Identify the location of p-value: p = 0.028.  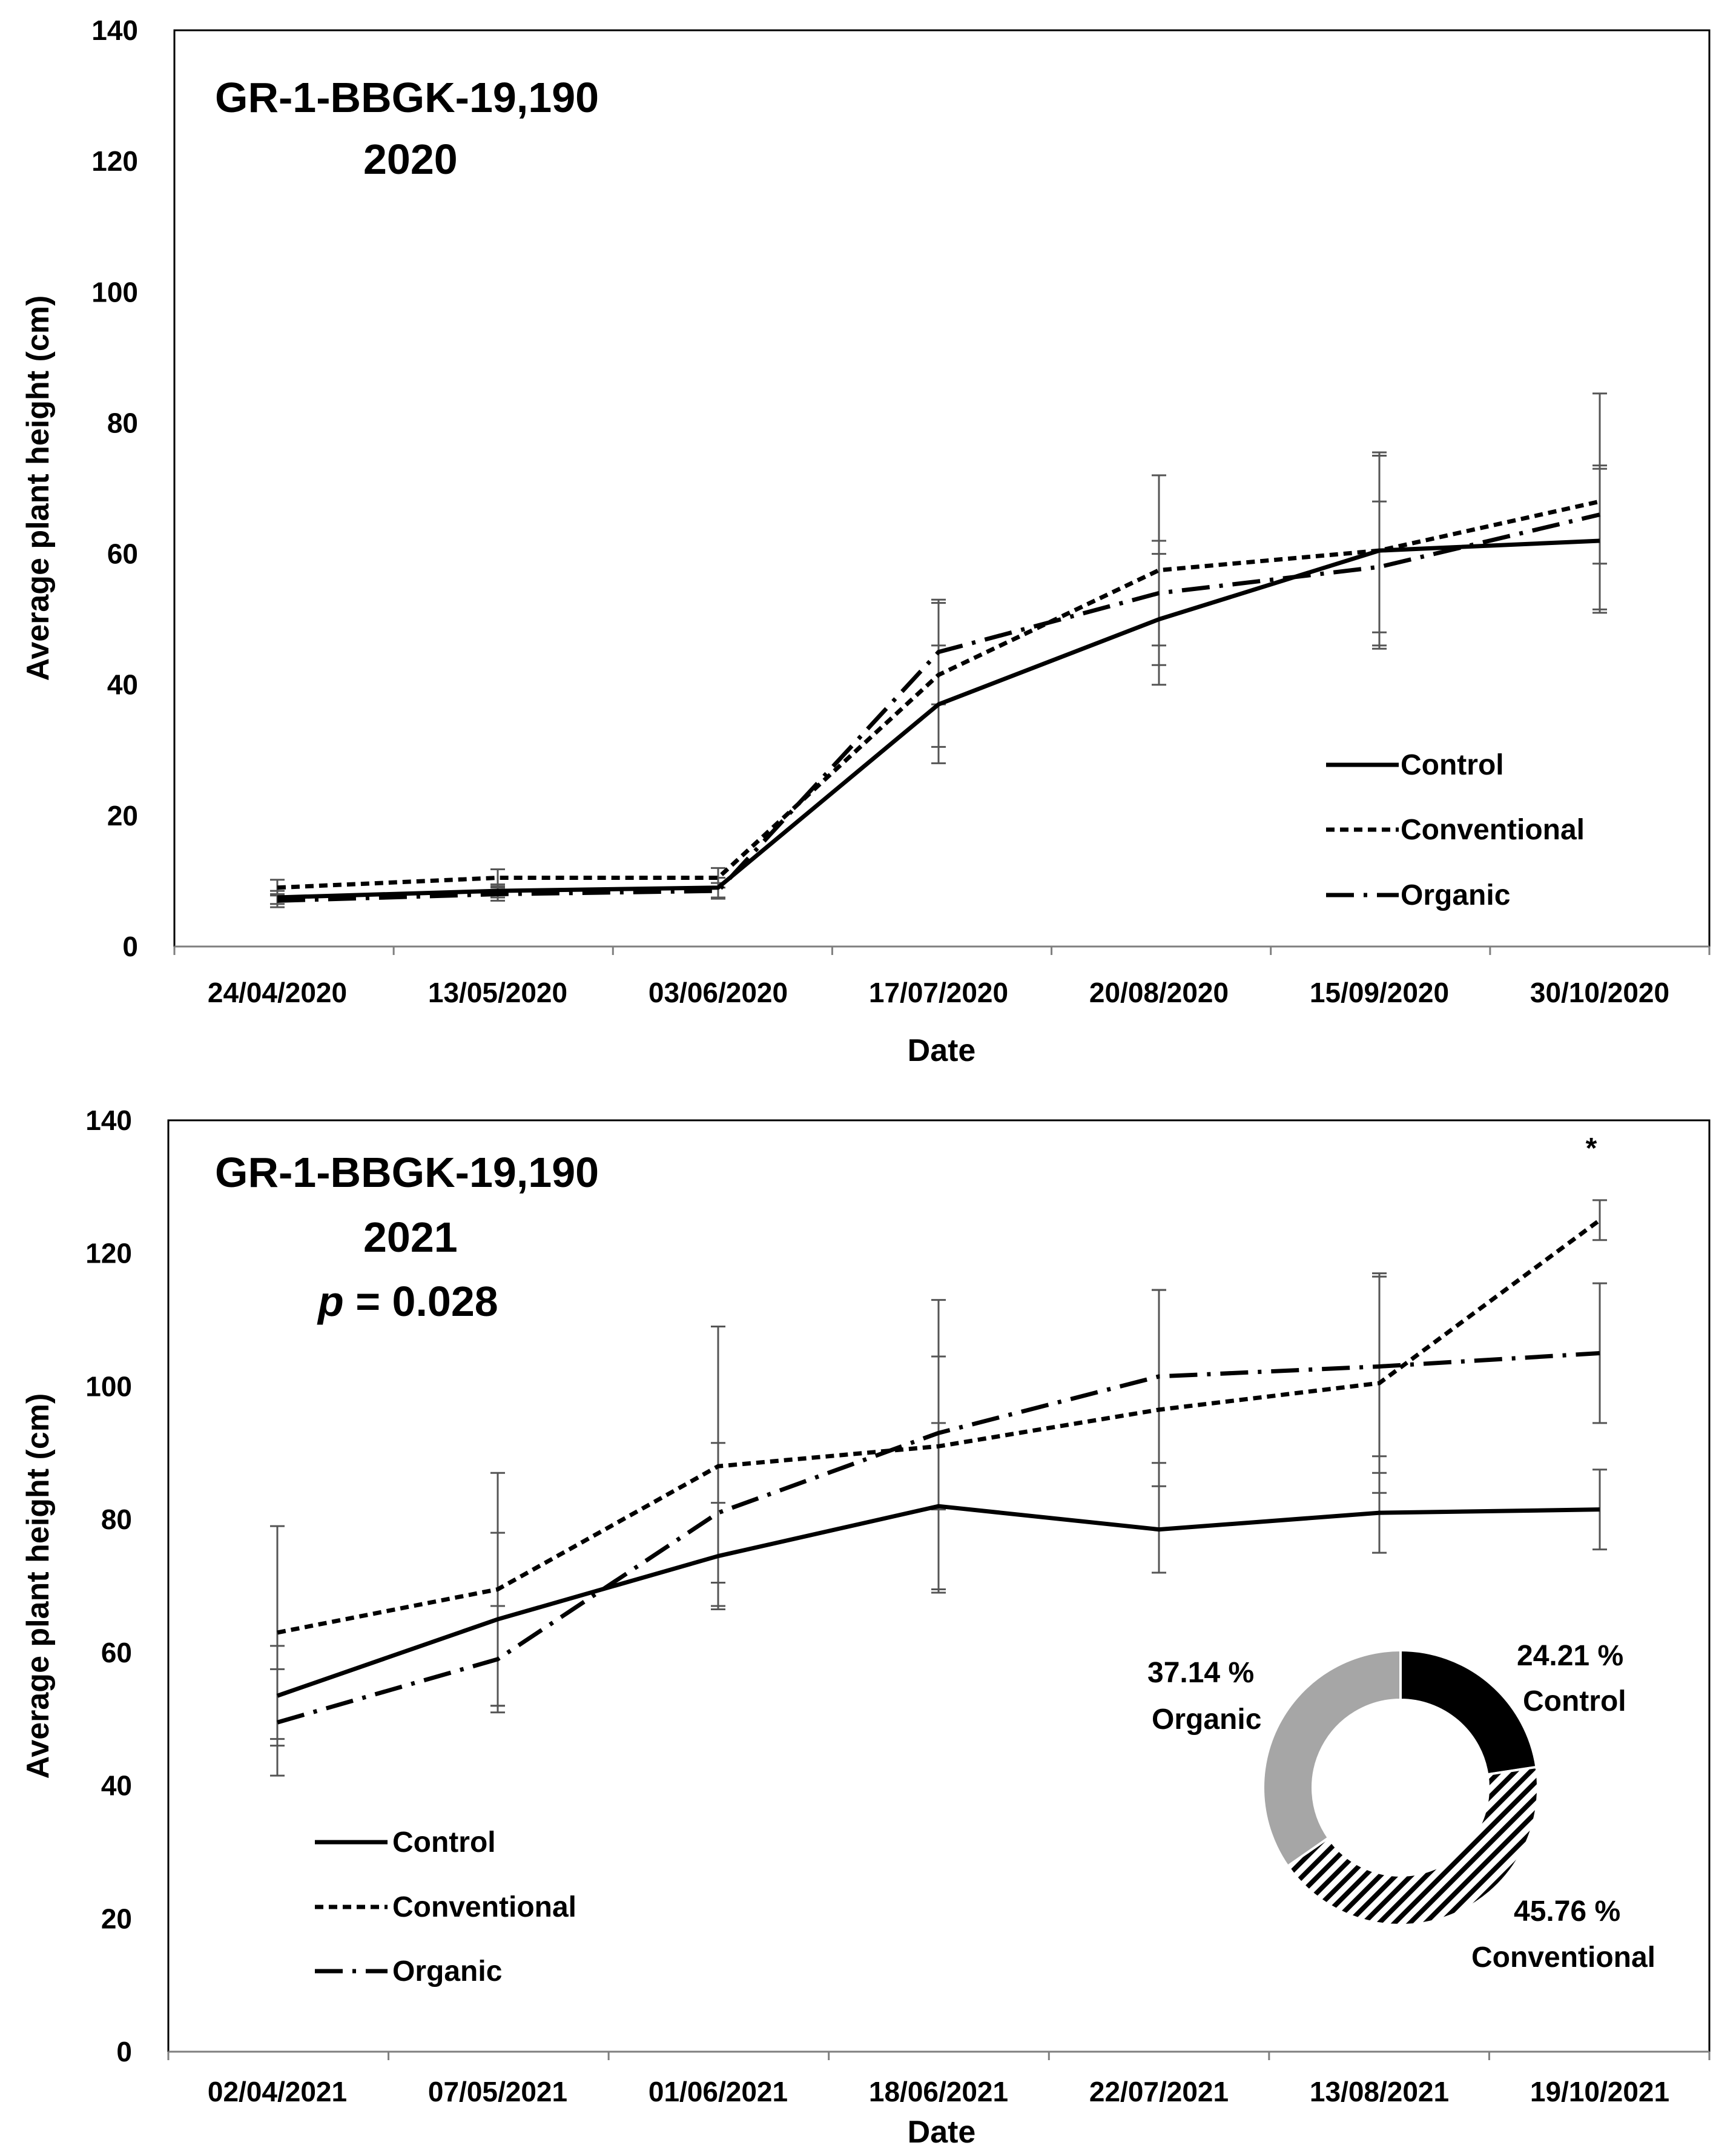
(407, 1301).